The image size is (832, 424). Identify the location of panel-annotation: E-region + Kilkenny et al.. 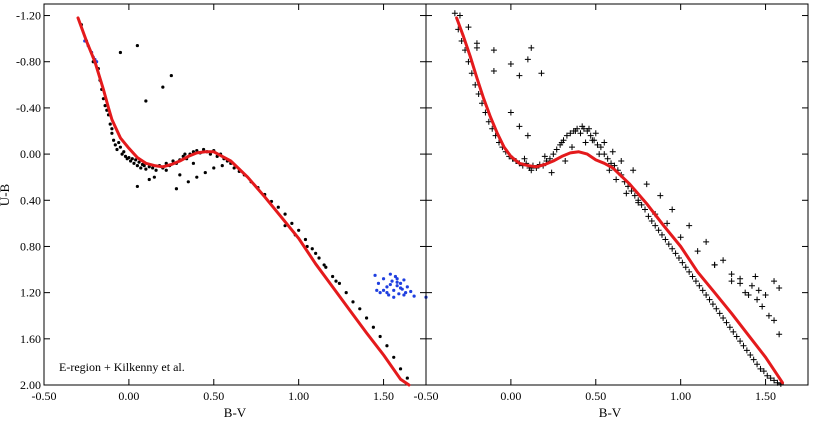
(122, 367).